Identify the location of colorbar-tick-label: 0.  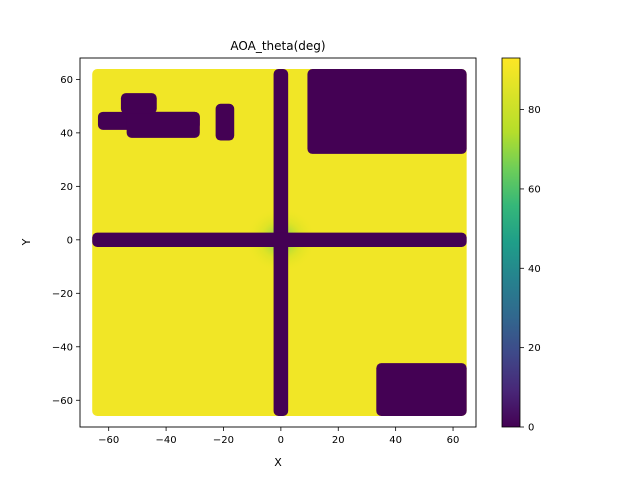
(531, 428).